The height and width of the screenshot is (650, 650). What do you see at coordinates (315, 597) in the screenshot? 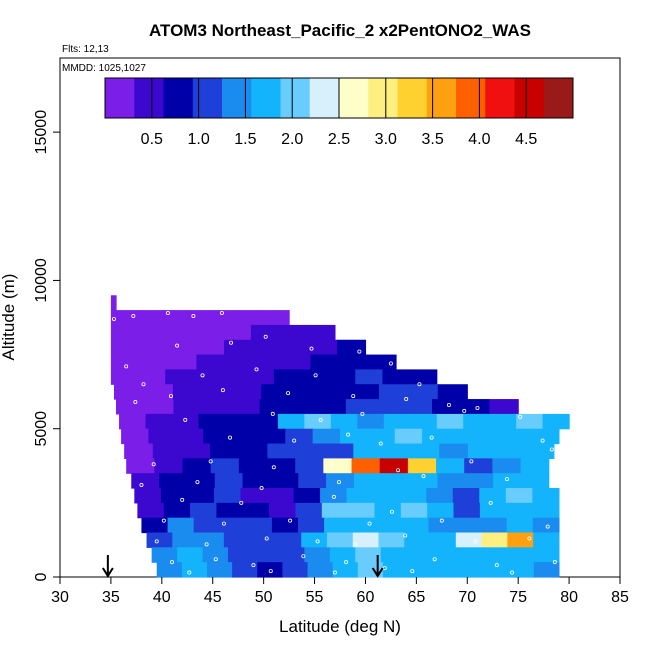
I see `x-tick-label: 55` at bounding box center [315, 597].